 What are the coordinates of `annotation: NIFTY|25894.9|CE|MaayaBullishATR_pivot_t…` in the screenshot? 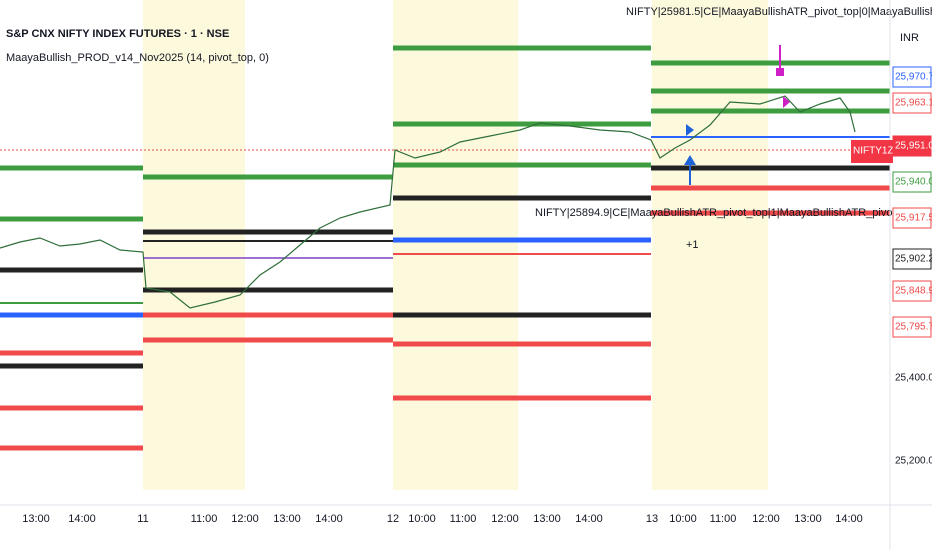 It's located at (733, 213).